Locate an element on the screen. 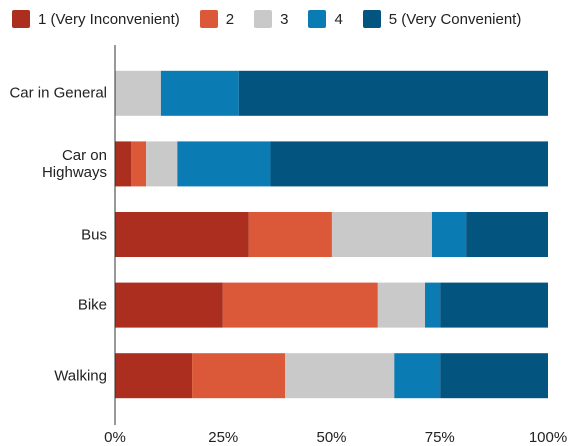 The image size is (570, 446). legend-label: 1 (Very Inconvenient) is located at coordinates (109, 19).